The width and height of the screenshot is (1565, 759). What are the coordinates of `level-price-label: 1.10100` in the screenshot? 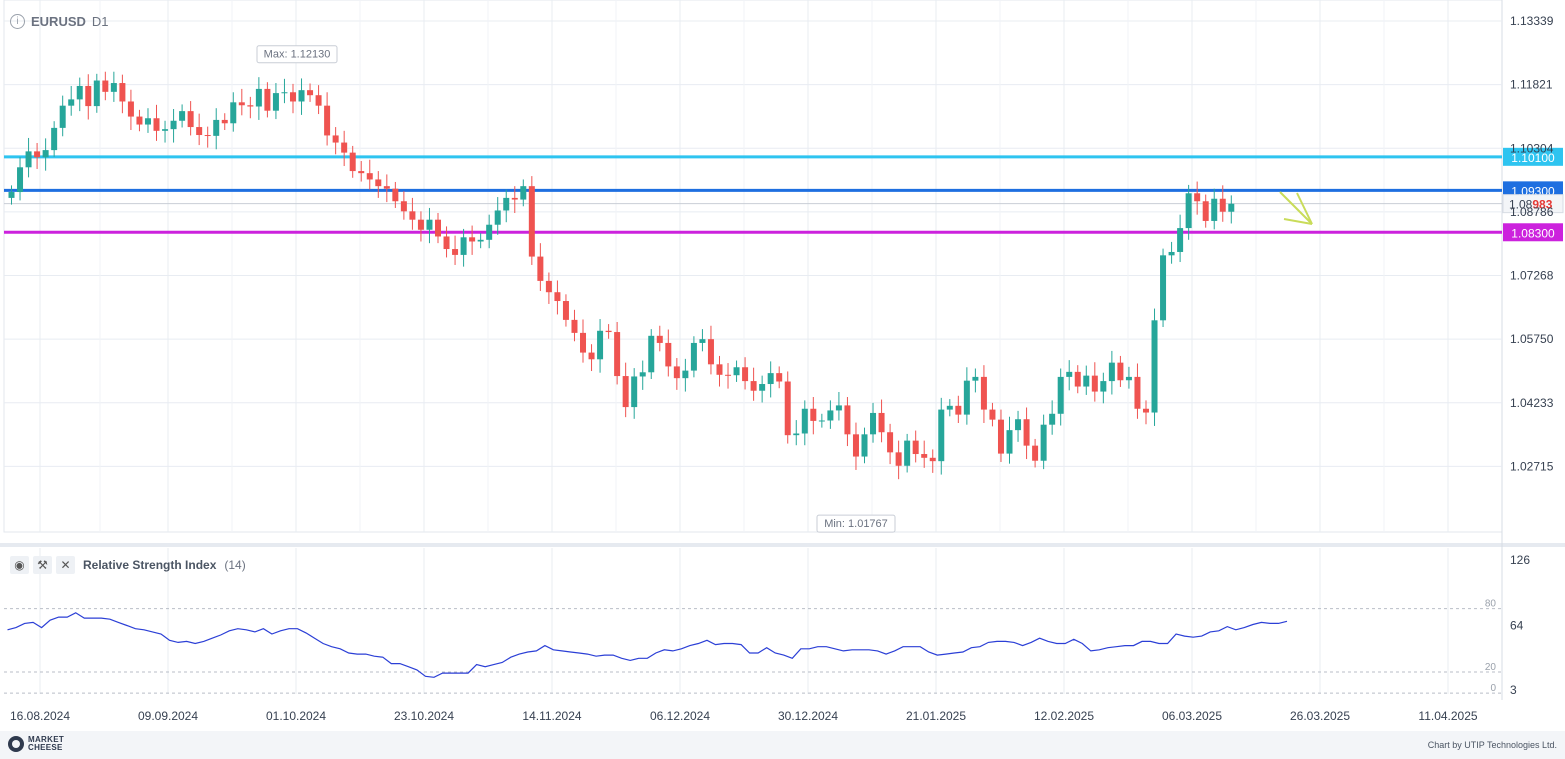 It's located at (1533, 158).